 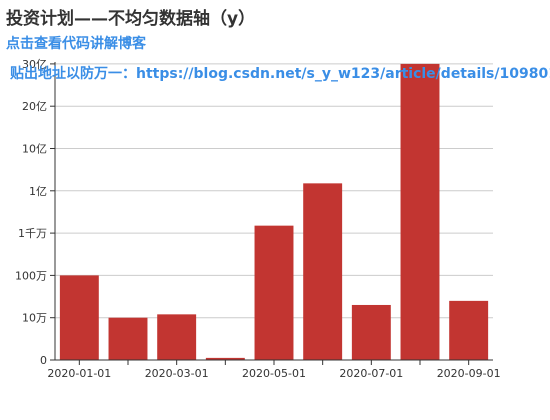 What do you see at coordinates (34, 318) in the screenshot?
I see `y-tick-label: 10万` at bounding box center [34, 318].